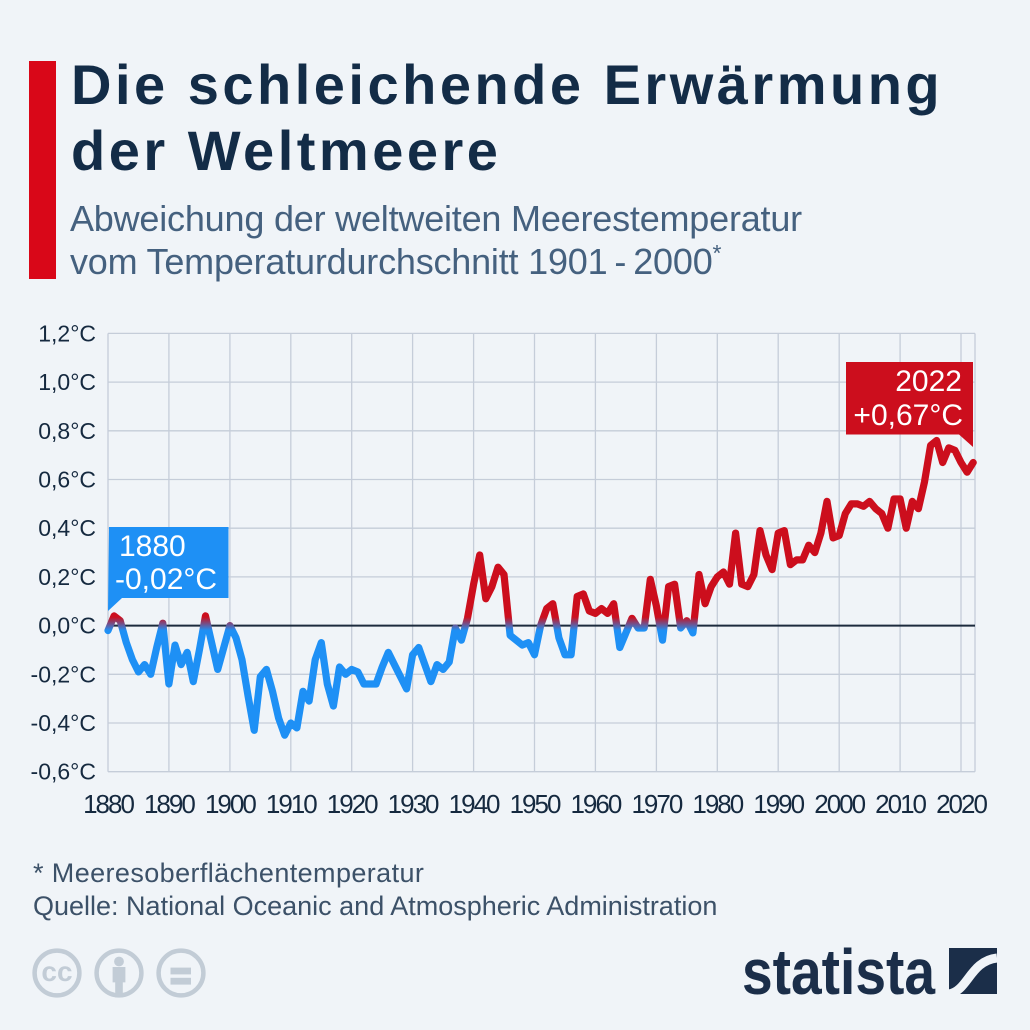  Describe the element at coordinates (67, 528) in the screenshot. I see `svg-text: 0,4°C` at that location.